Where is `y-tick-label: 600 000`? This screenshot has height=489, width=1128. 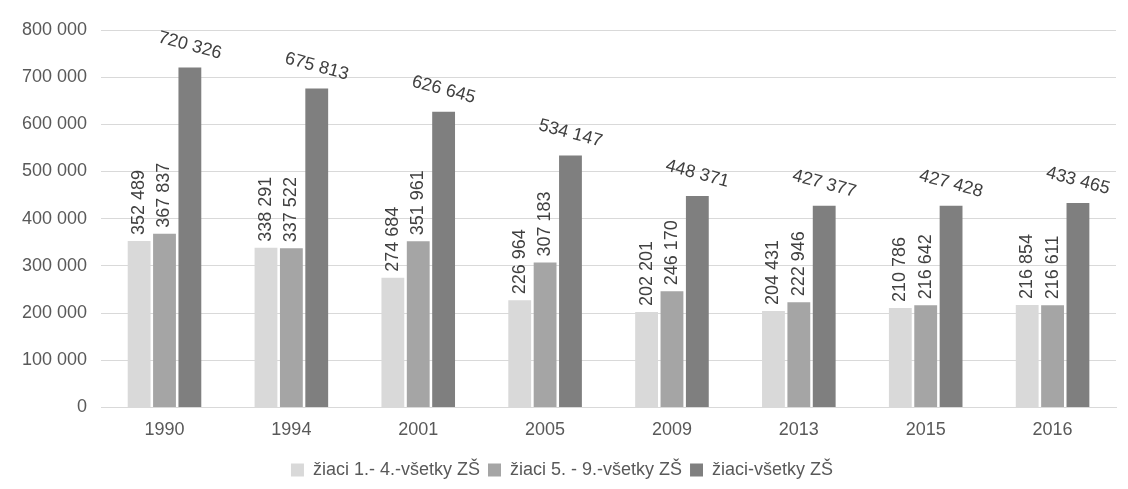
y-tick-label: 600 000 is located at coordinates (54, 123).